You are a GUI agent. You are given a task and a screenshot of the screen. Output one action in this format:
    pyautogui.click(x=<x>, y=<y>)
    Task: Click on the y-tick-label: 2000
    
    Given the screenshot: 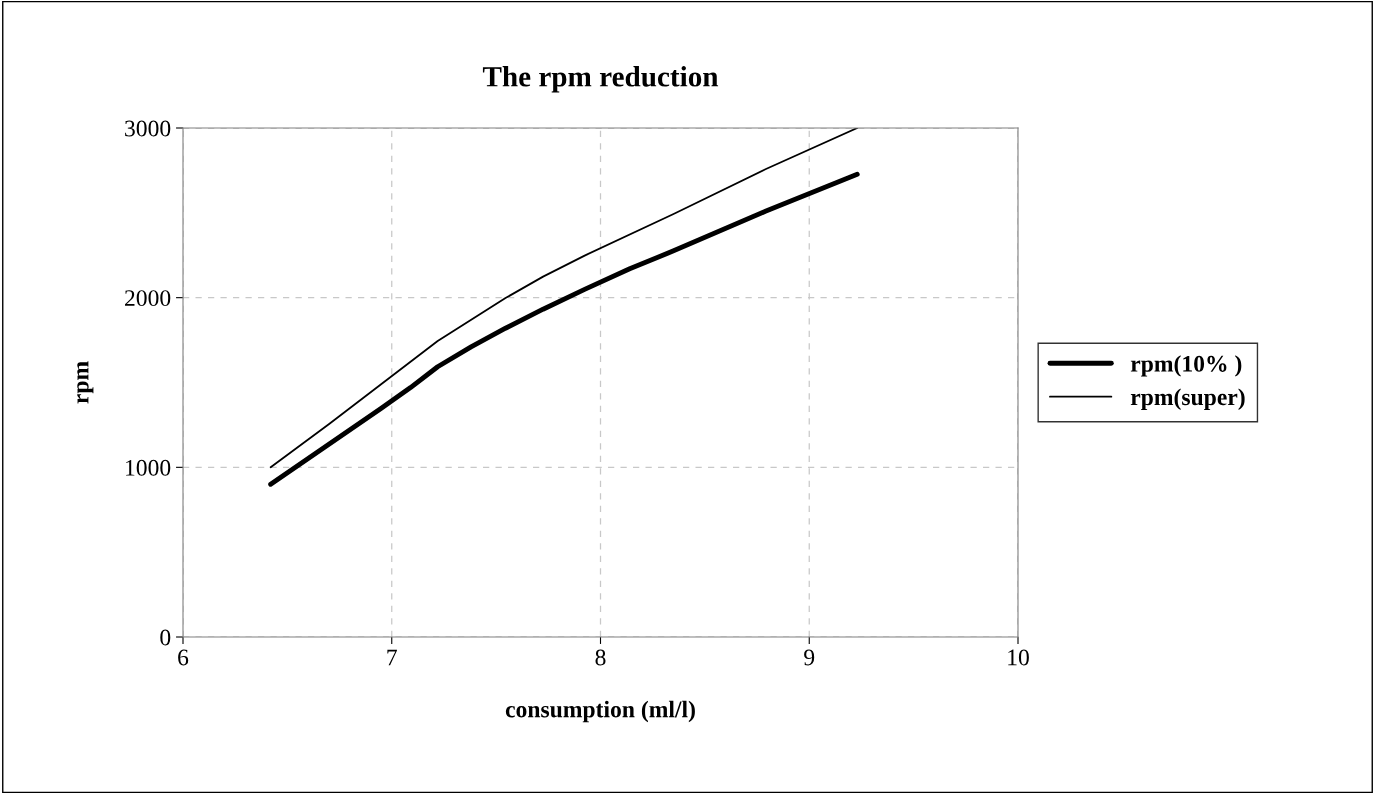 What is the action you would take?
    pyautogui.click(x=148, y=298)
    